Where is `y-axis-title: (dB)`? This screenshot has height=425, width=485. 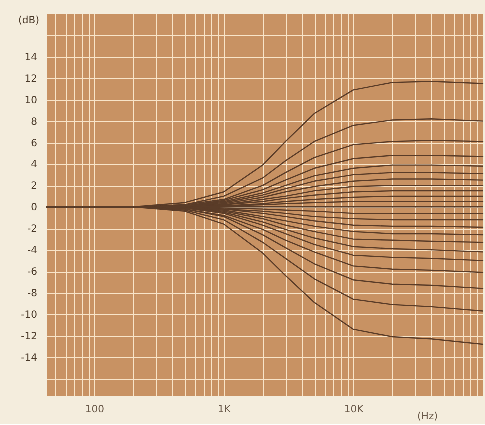 y-axis-title: (dB) is located at coordinates (29, 21).